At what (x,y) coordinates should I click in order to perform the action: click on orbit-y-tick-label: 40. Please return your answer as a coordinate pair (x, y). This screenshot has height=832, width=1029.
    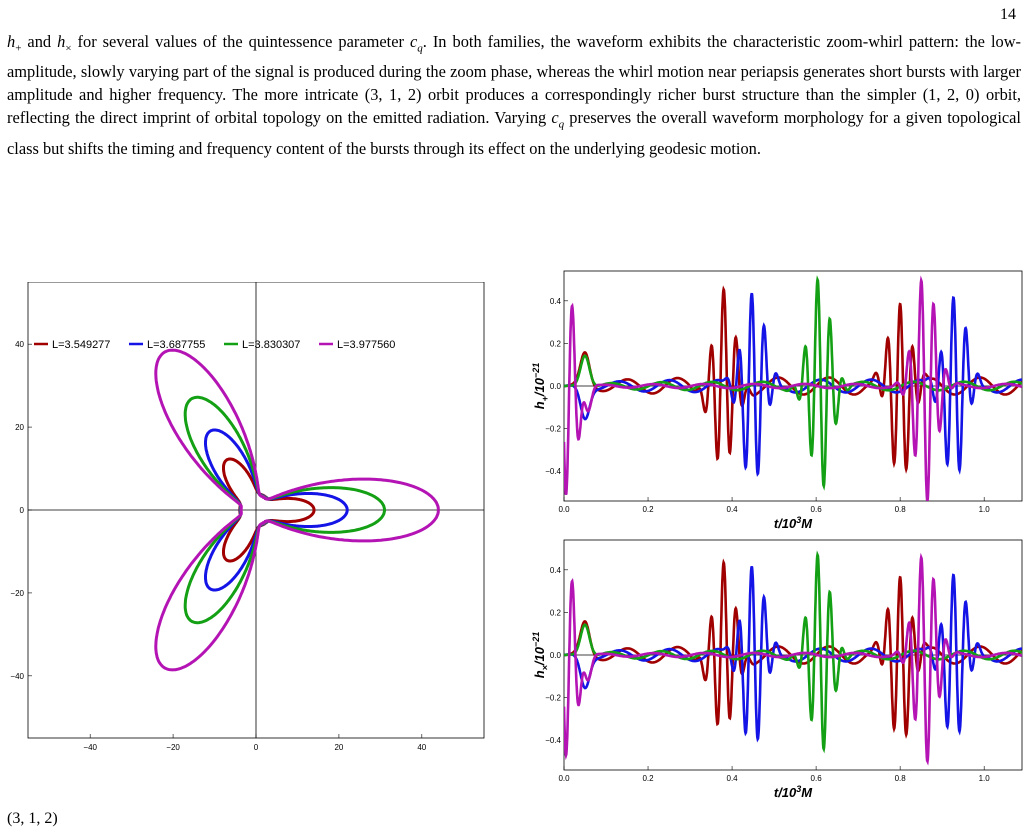
    Looking at the image, I should click on (19, 344).